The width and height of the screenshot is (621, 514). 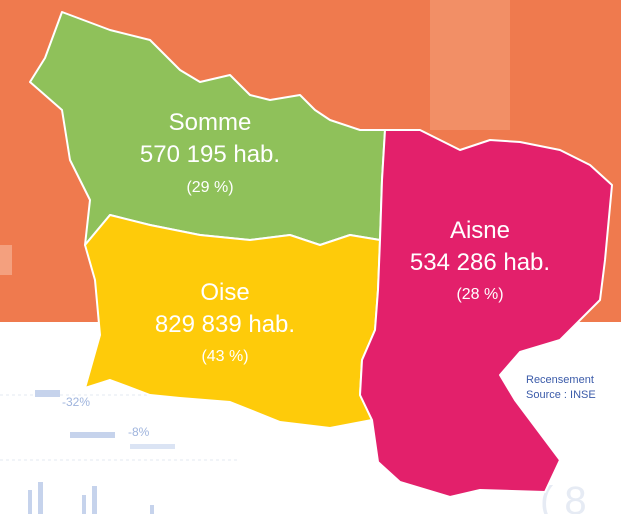 I want to click on region-name: Oise, so click(x=224, y=292).